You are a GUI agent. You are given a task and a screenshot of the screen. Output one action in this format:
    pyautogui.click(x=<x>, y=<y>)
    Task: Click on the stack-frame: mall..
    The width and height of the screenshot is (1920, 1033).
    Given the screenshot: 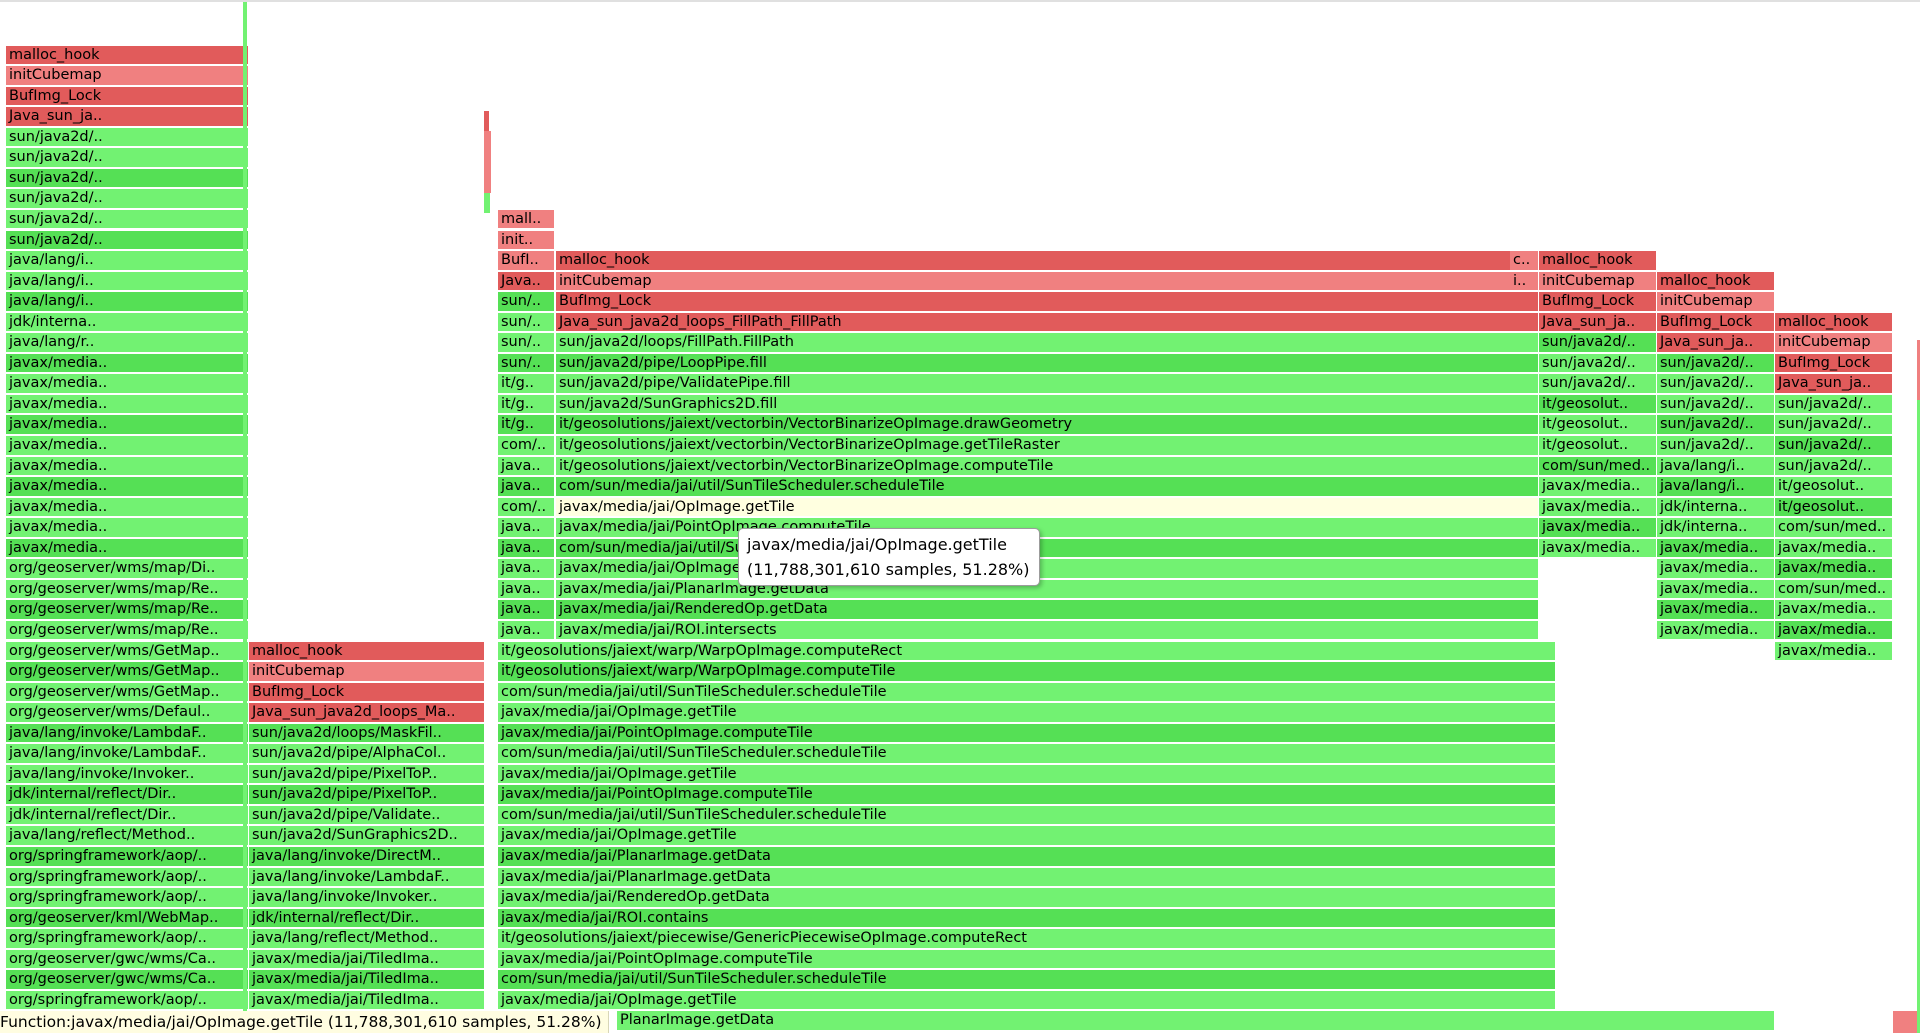 What is the action you would take?
    pyautogui.click(x=526, y=219)
    